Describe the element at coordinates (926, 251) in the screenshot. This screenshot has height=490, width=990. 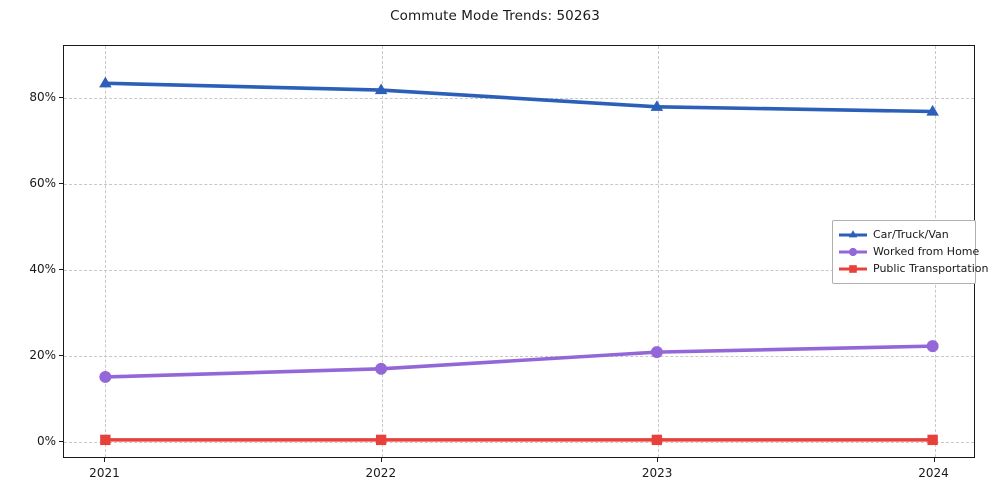
I see `legend-label-worked-from-home: Worked from Home` at that location.